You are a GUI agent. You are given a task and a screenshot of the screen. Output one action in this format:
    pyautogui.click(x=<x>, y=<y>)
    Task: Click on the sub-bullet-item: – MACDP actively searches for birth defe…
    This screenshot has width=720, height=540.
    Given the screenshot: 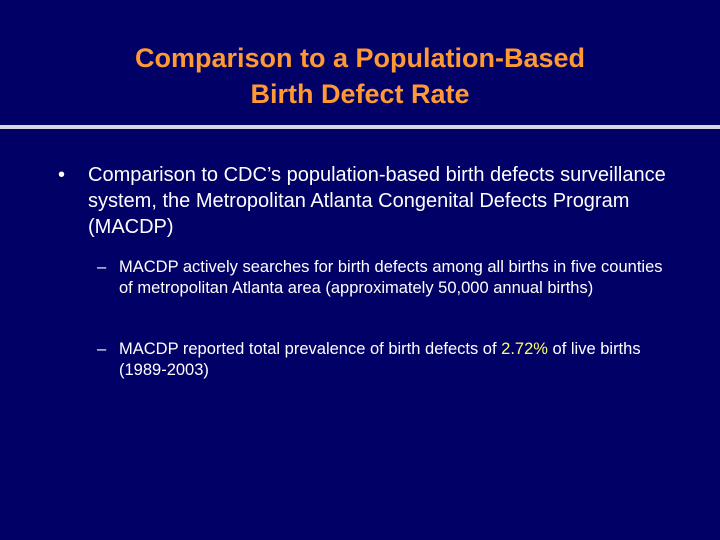 What is the action you would take?
    pyautogui.click(x=382, y=278)
    